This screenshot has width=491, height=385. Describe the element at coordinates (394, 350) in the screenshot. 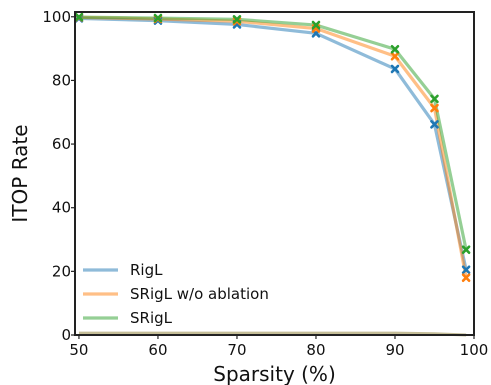

I see `x-tick-label: 90` at that location.